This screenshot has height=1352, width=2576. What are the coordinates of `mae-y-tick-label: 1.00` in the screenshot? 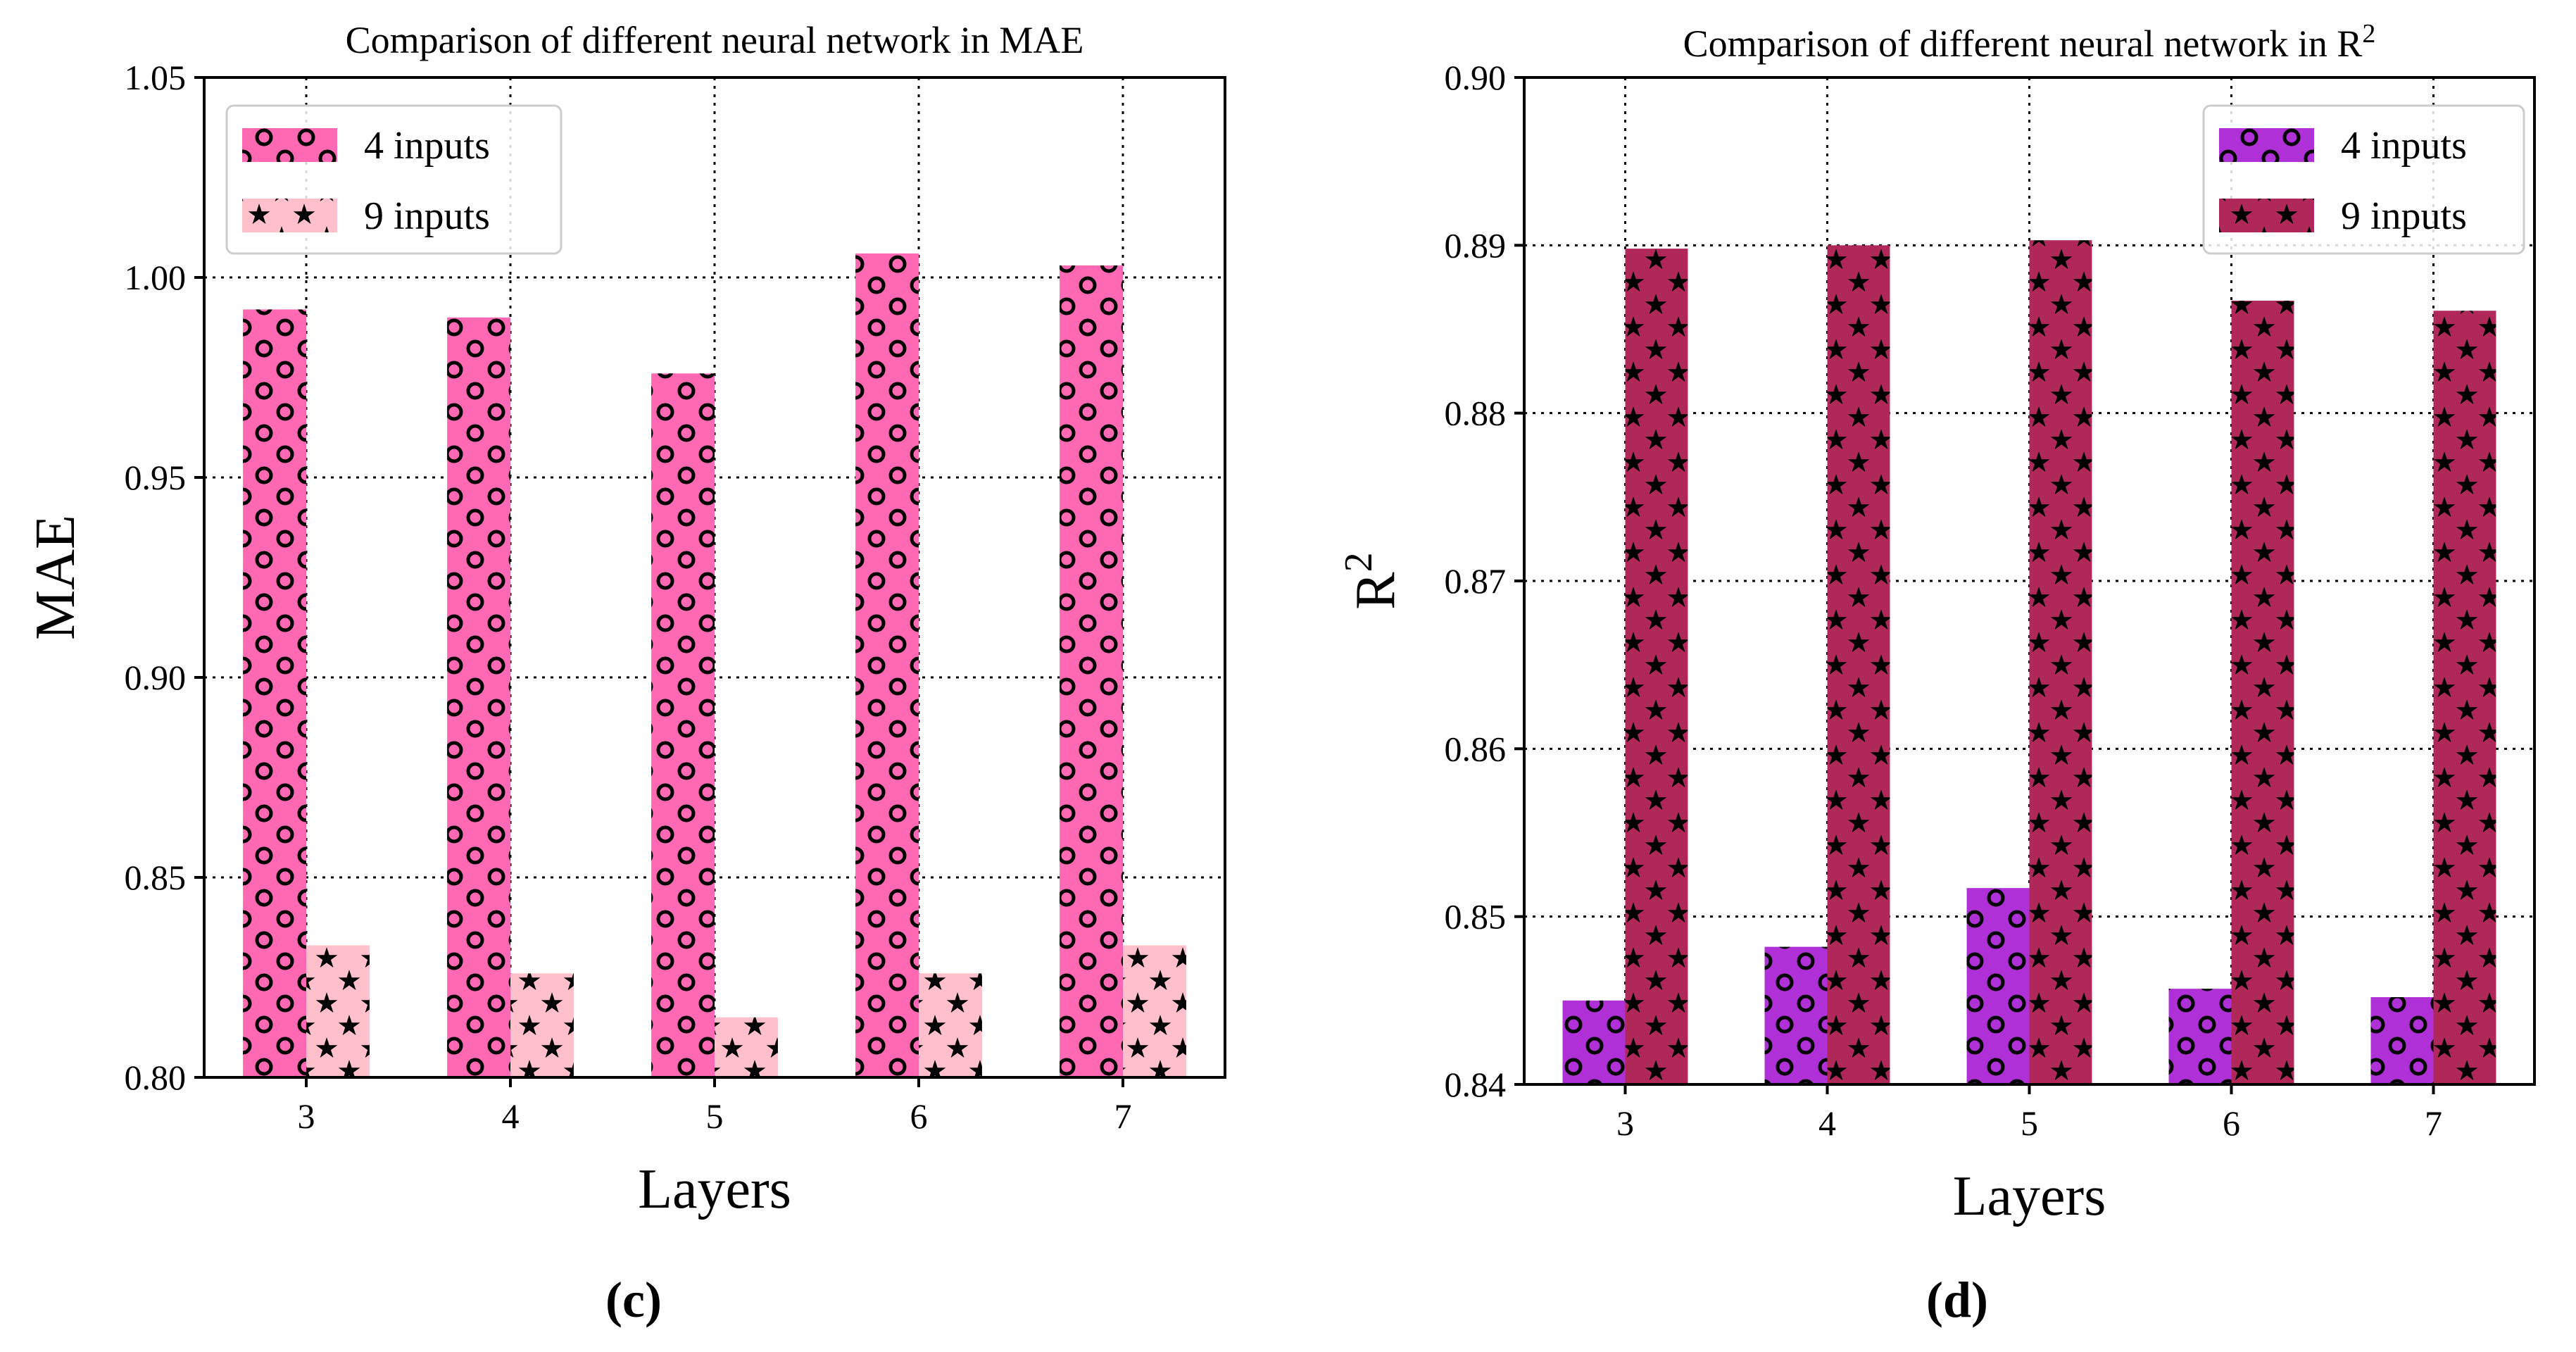 It's located at (156, 277).